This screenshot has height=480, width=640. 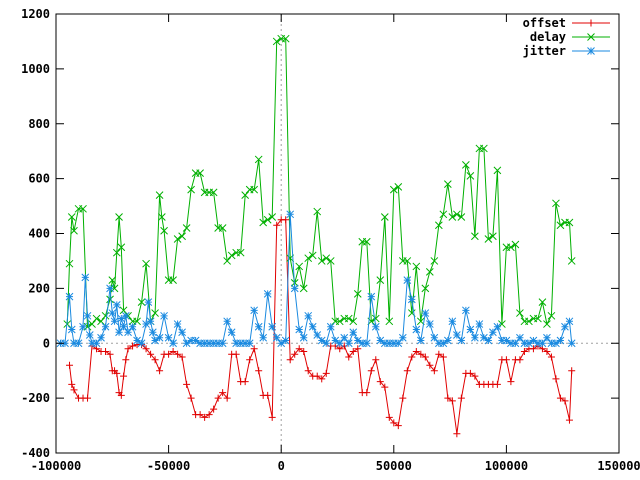 What do you see at coordinates (35, 398) in the screenshot?
I see `y-tick-label: -200` at bounding box center [35, 398].